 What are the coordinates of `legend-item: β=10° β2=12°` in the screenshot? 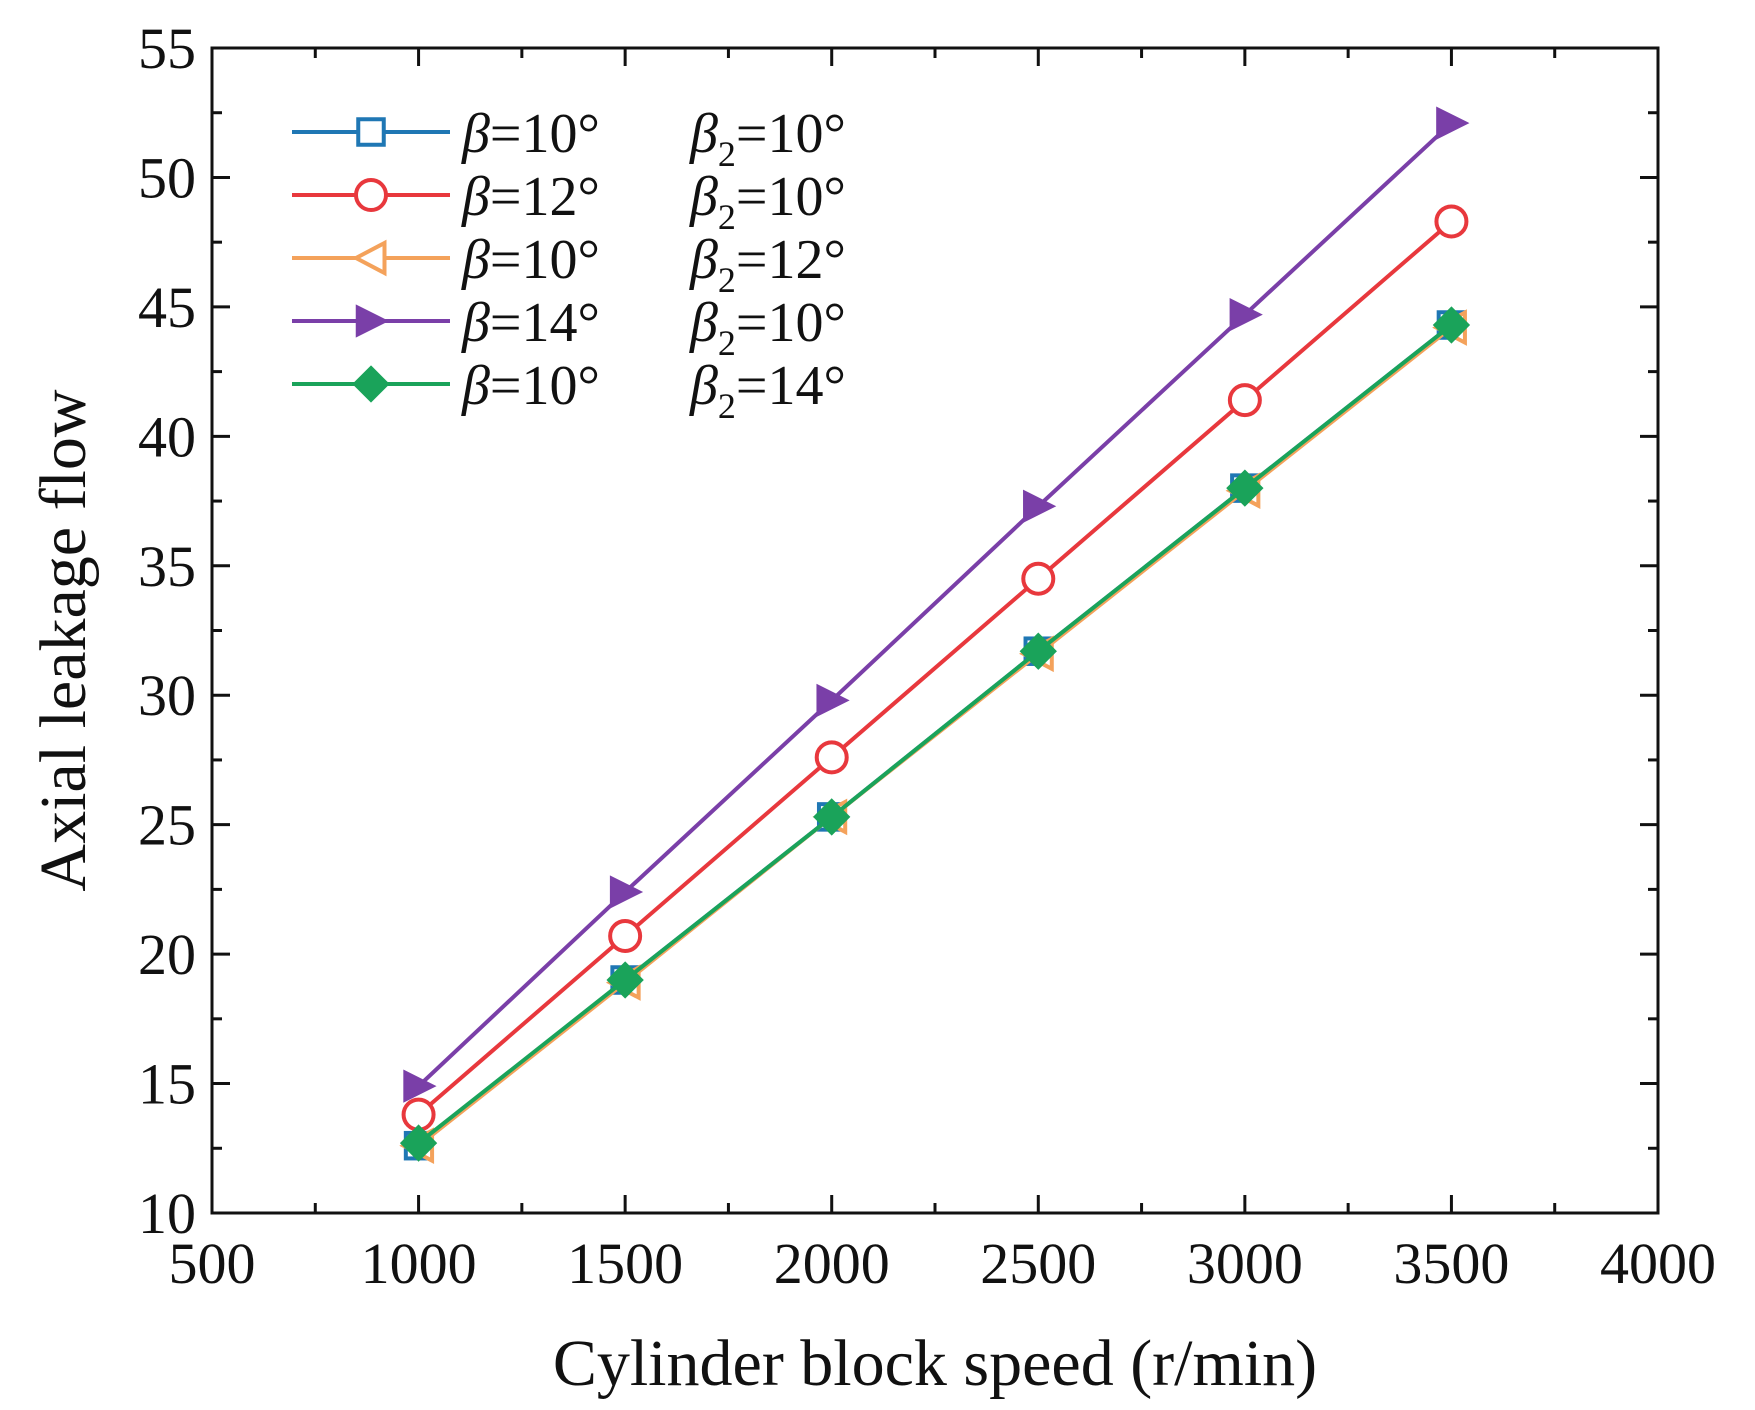 It's located at (569, 264).